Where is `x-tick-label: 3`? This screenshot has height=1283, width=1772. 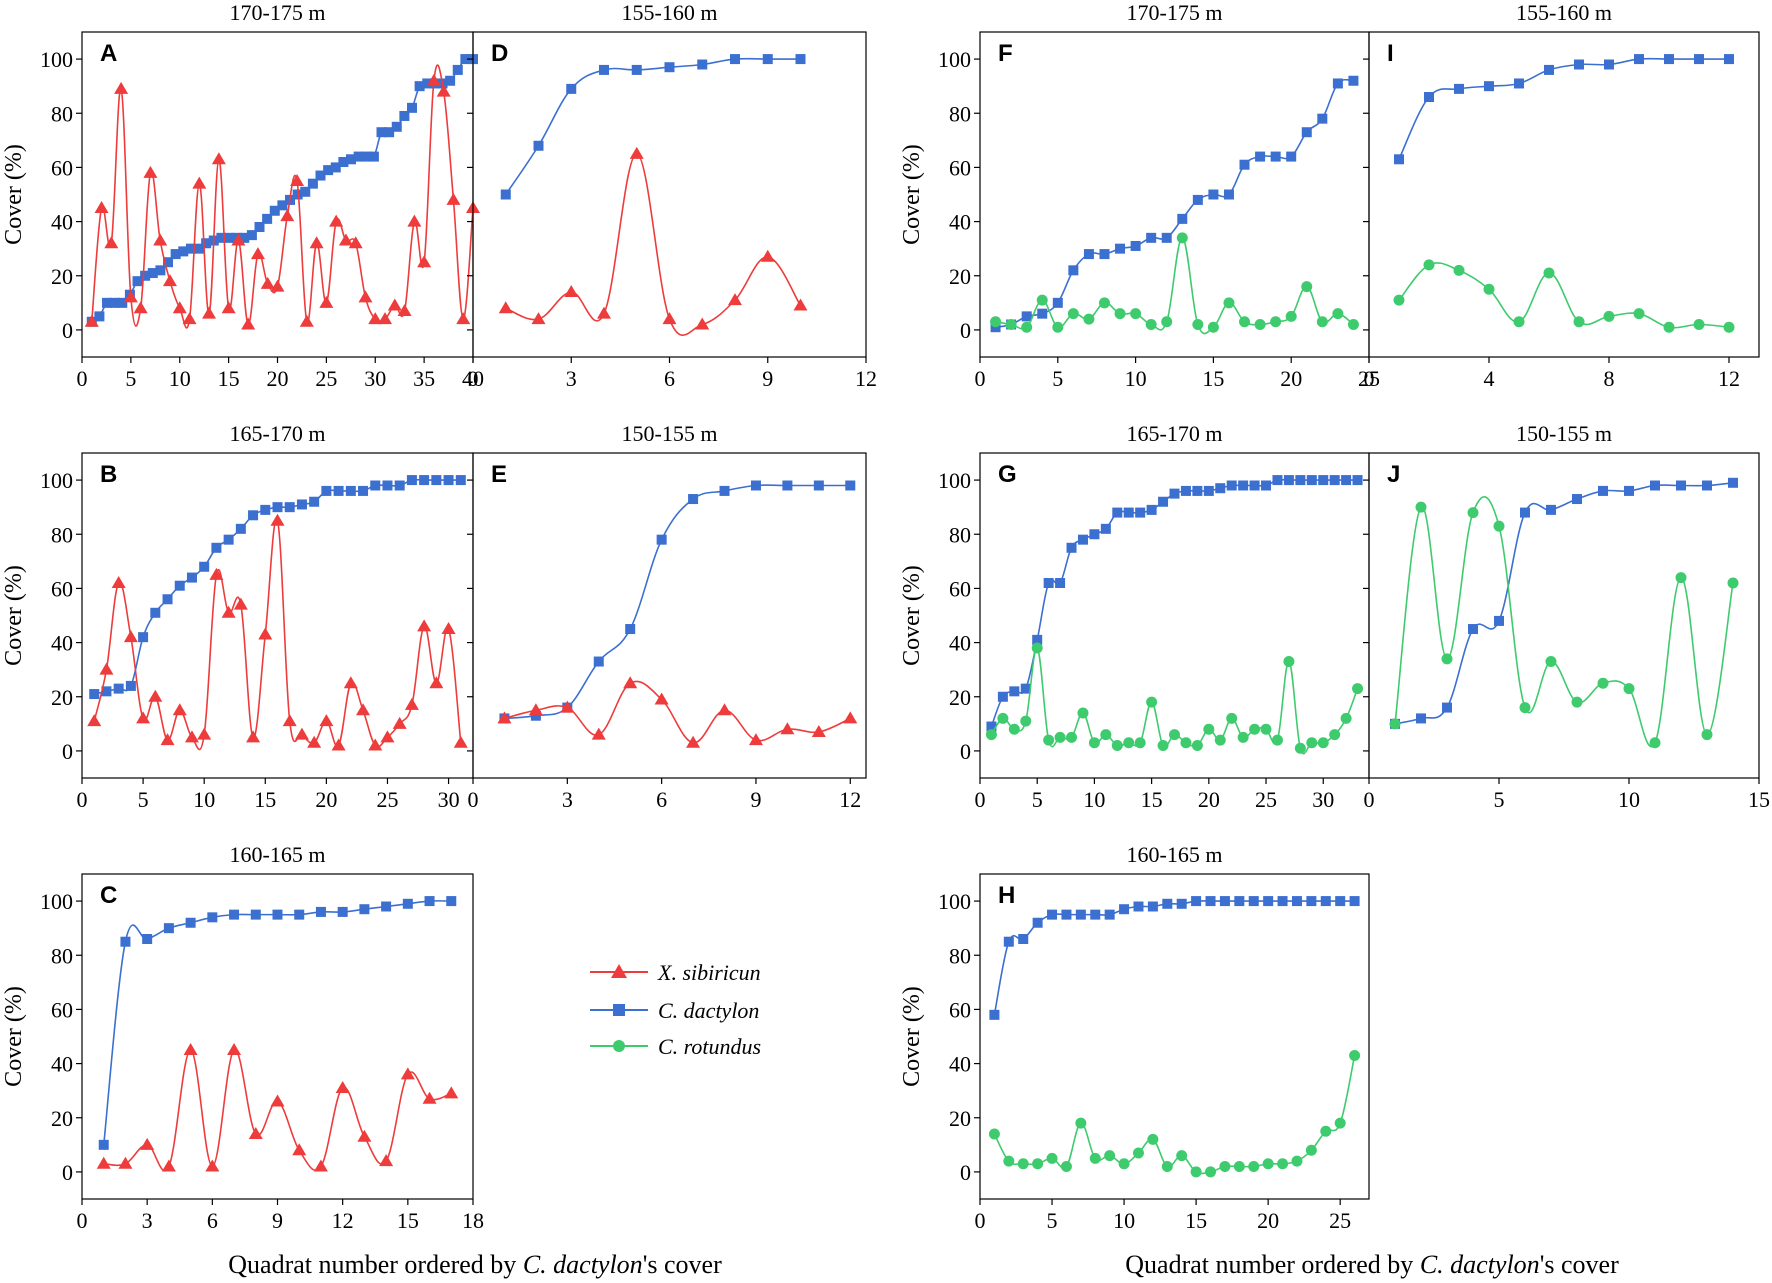
x-tick-label: 3 is located at coordinates (571, 378).